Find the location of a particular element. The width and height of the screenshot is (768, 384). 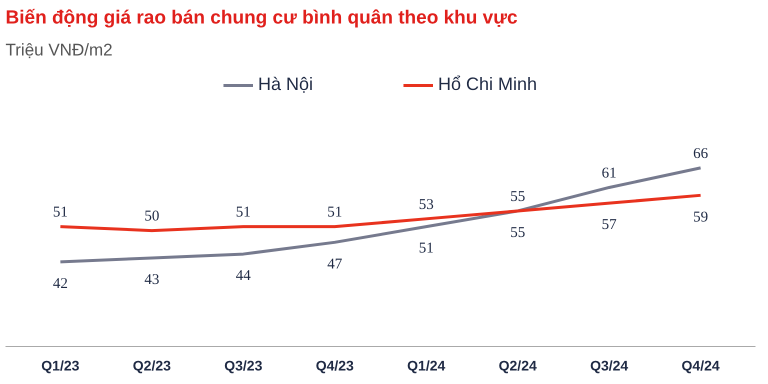

data-label: 66 is located at coordinates (701, 154).